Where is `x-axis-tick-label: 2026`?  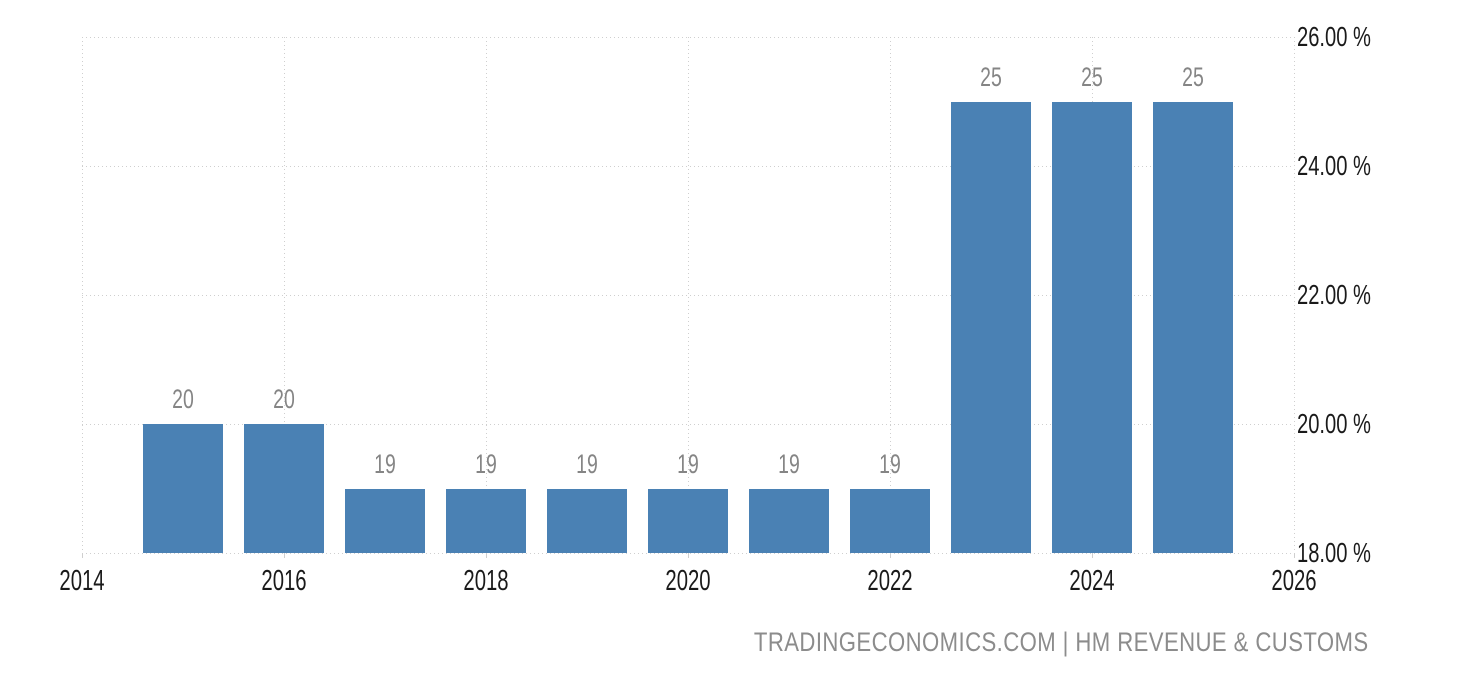 x-axis-tick-label: 2026 is located at coordinates (1294, 581).